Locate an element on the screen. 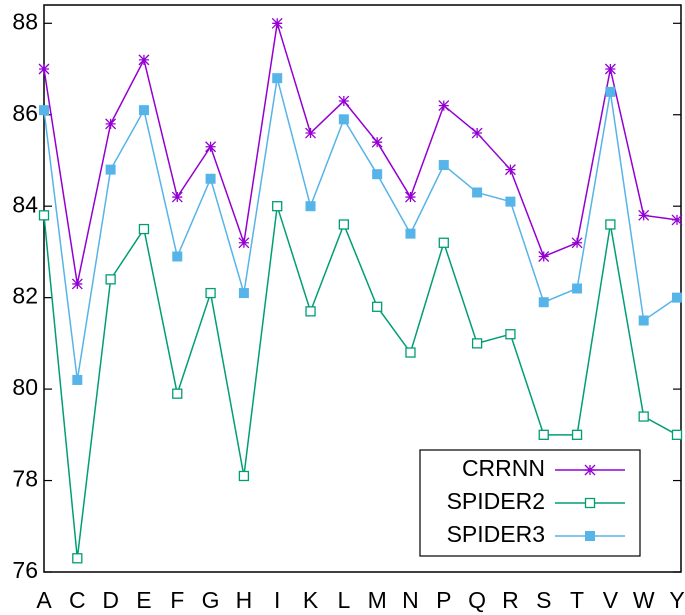 This screenshot has height=615, width=685. legend-label: CRRNN is located at coordinates (503, 468).